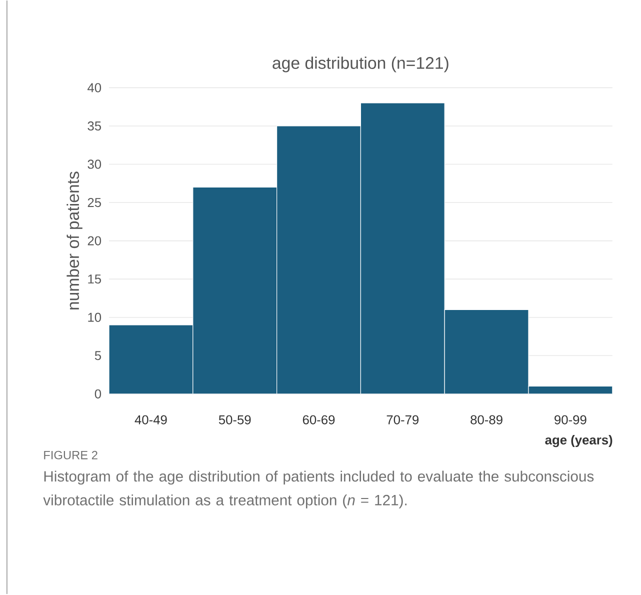 The image size is (641, 595). I want to click on x-tick-label: 50-59, so click(234, 420).